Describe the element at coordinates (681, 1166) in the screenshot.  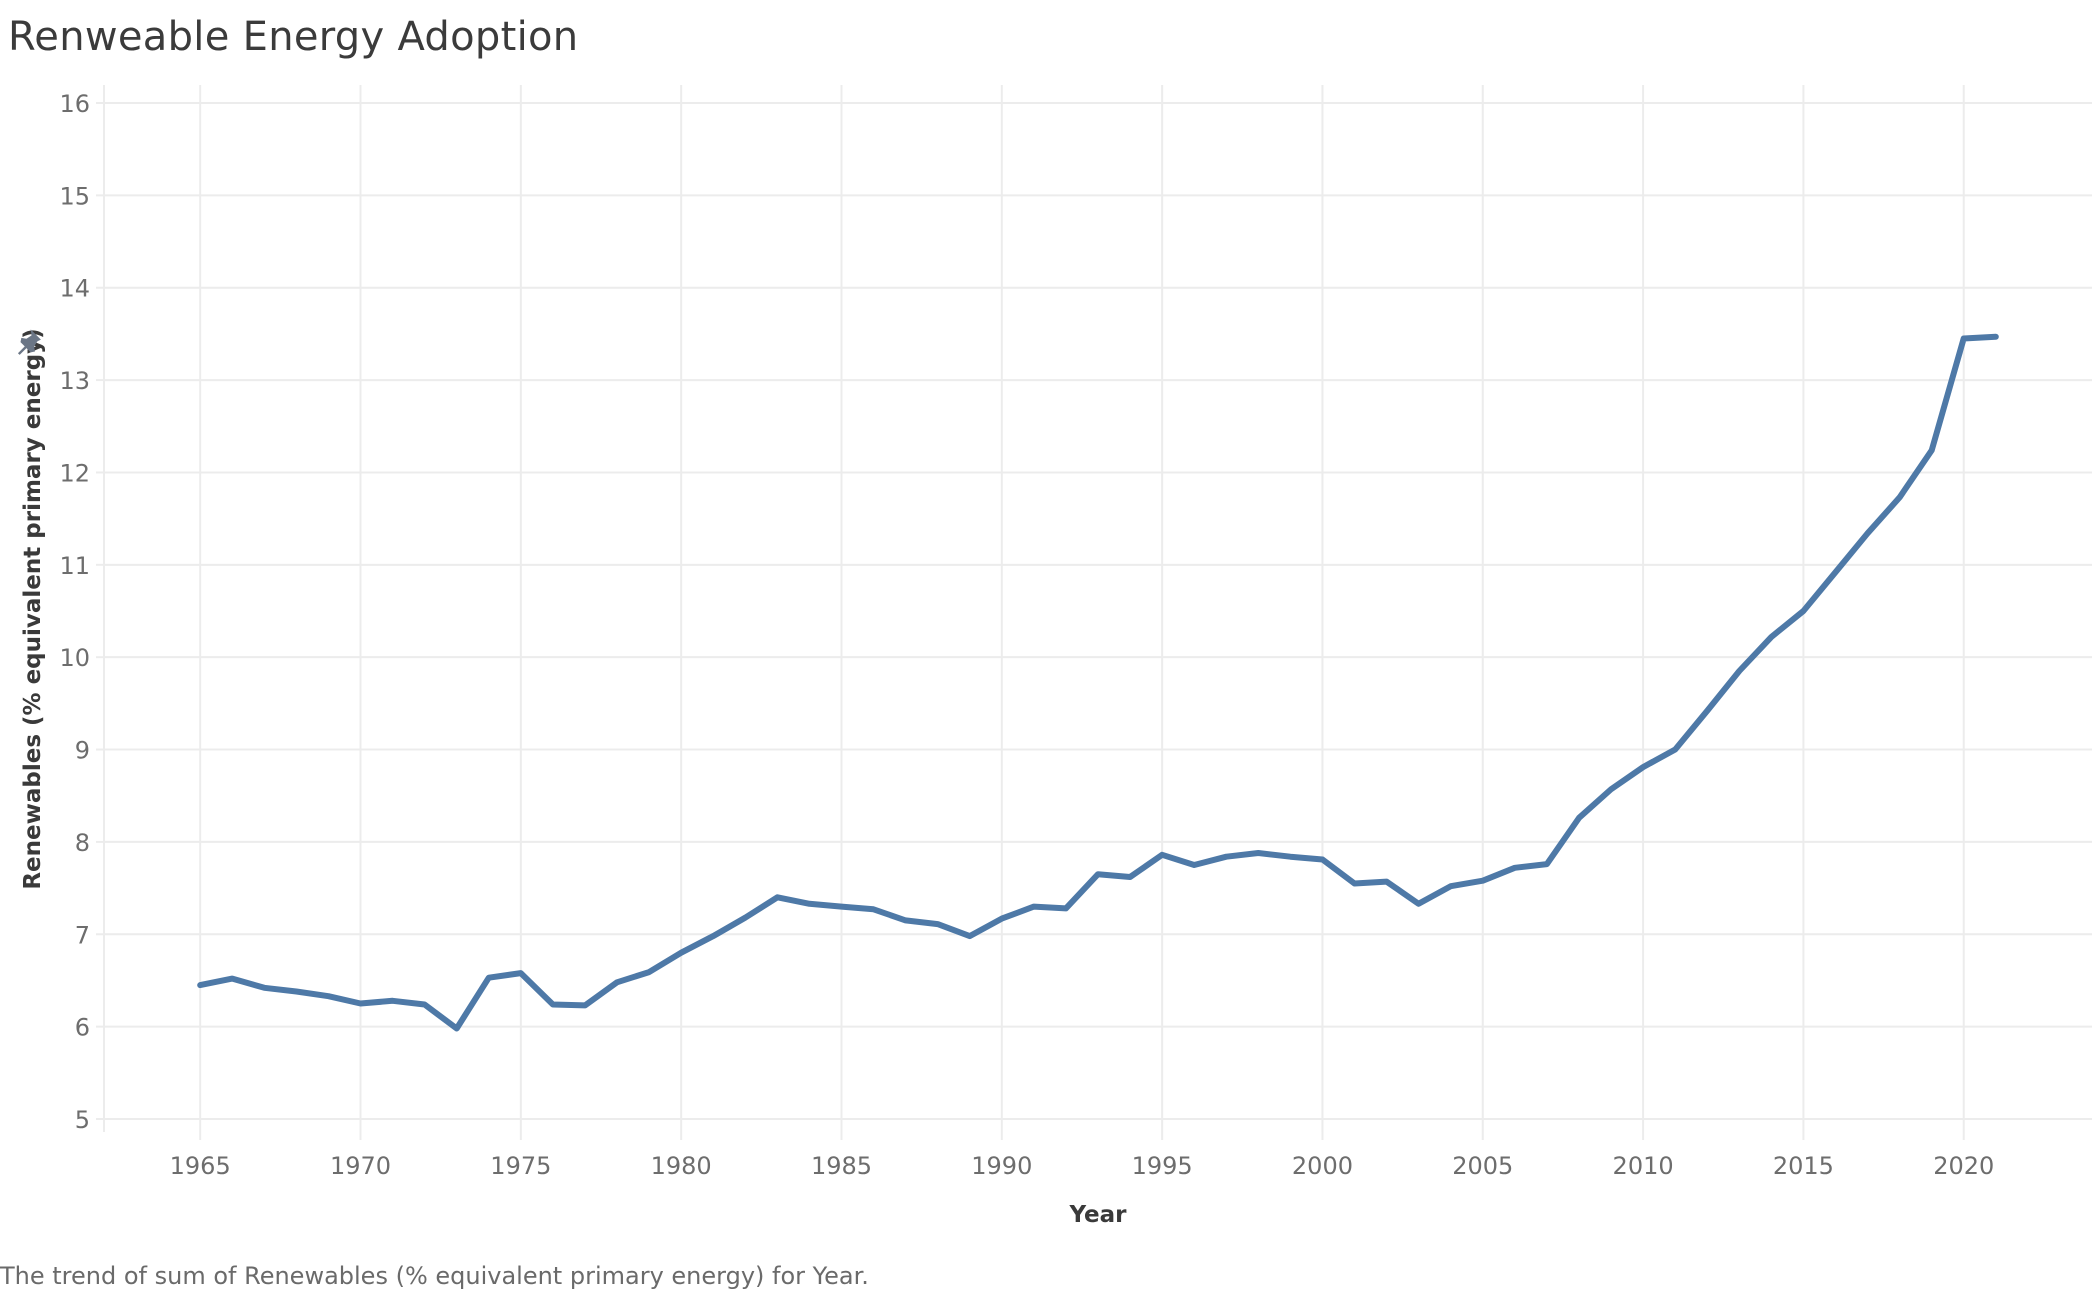
I see `x-tick-label: 1980` at that location.